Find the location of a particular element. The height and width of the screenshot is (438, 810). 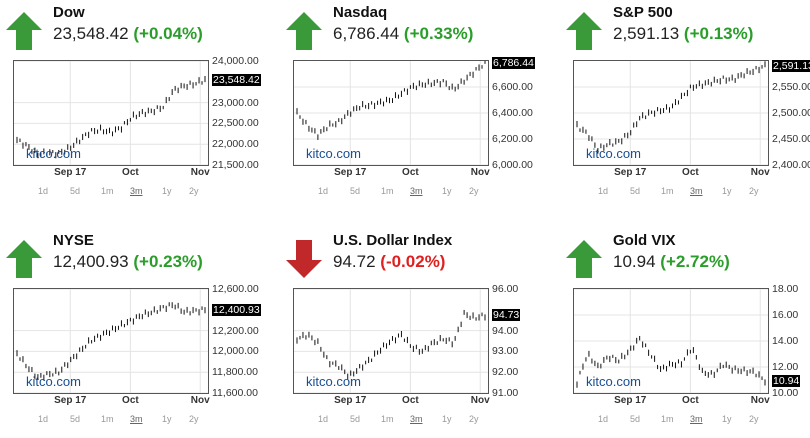

y-tick-label: 11,800.00 is located at coordinates (235, 372).